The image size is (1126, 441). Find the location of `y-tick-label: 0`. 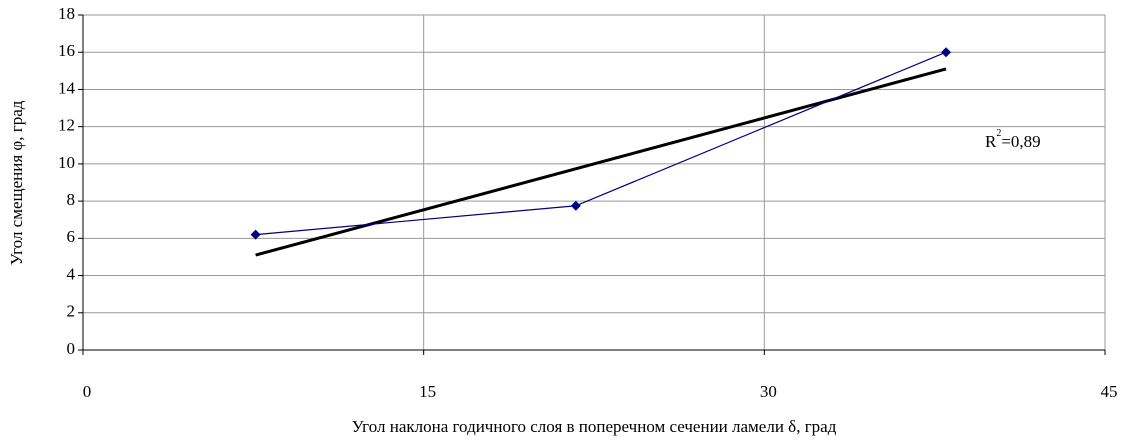

y-tick-label: 0 is located at coordinates (71, 348).